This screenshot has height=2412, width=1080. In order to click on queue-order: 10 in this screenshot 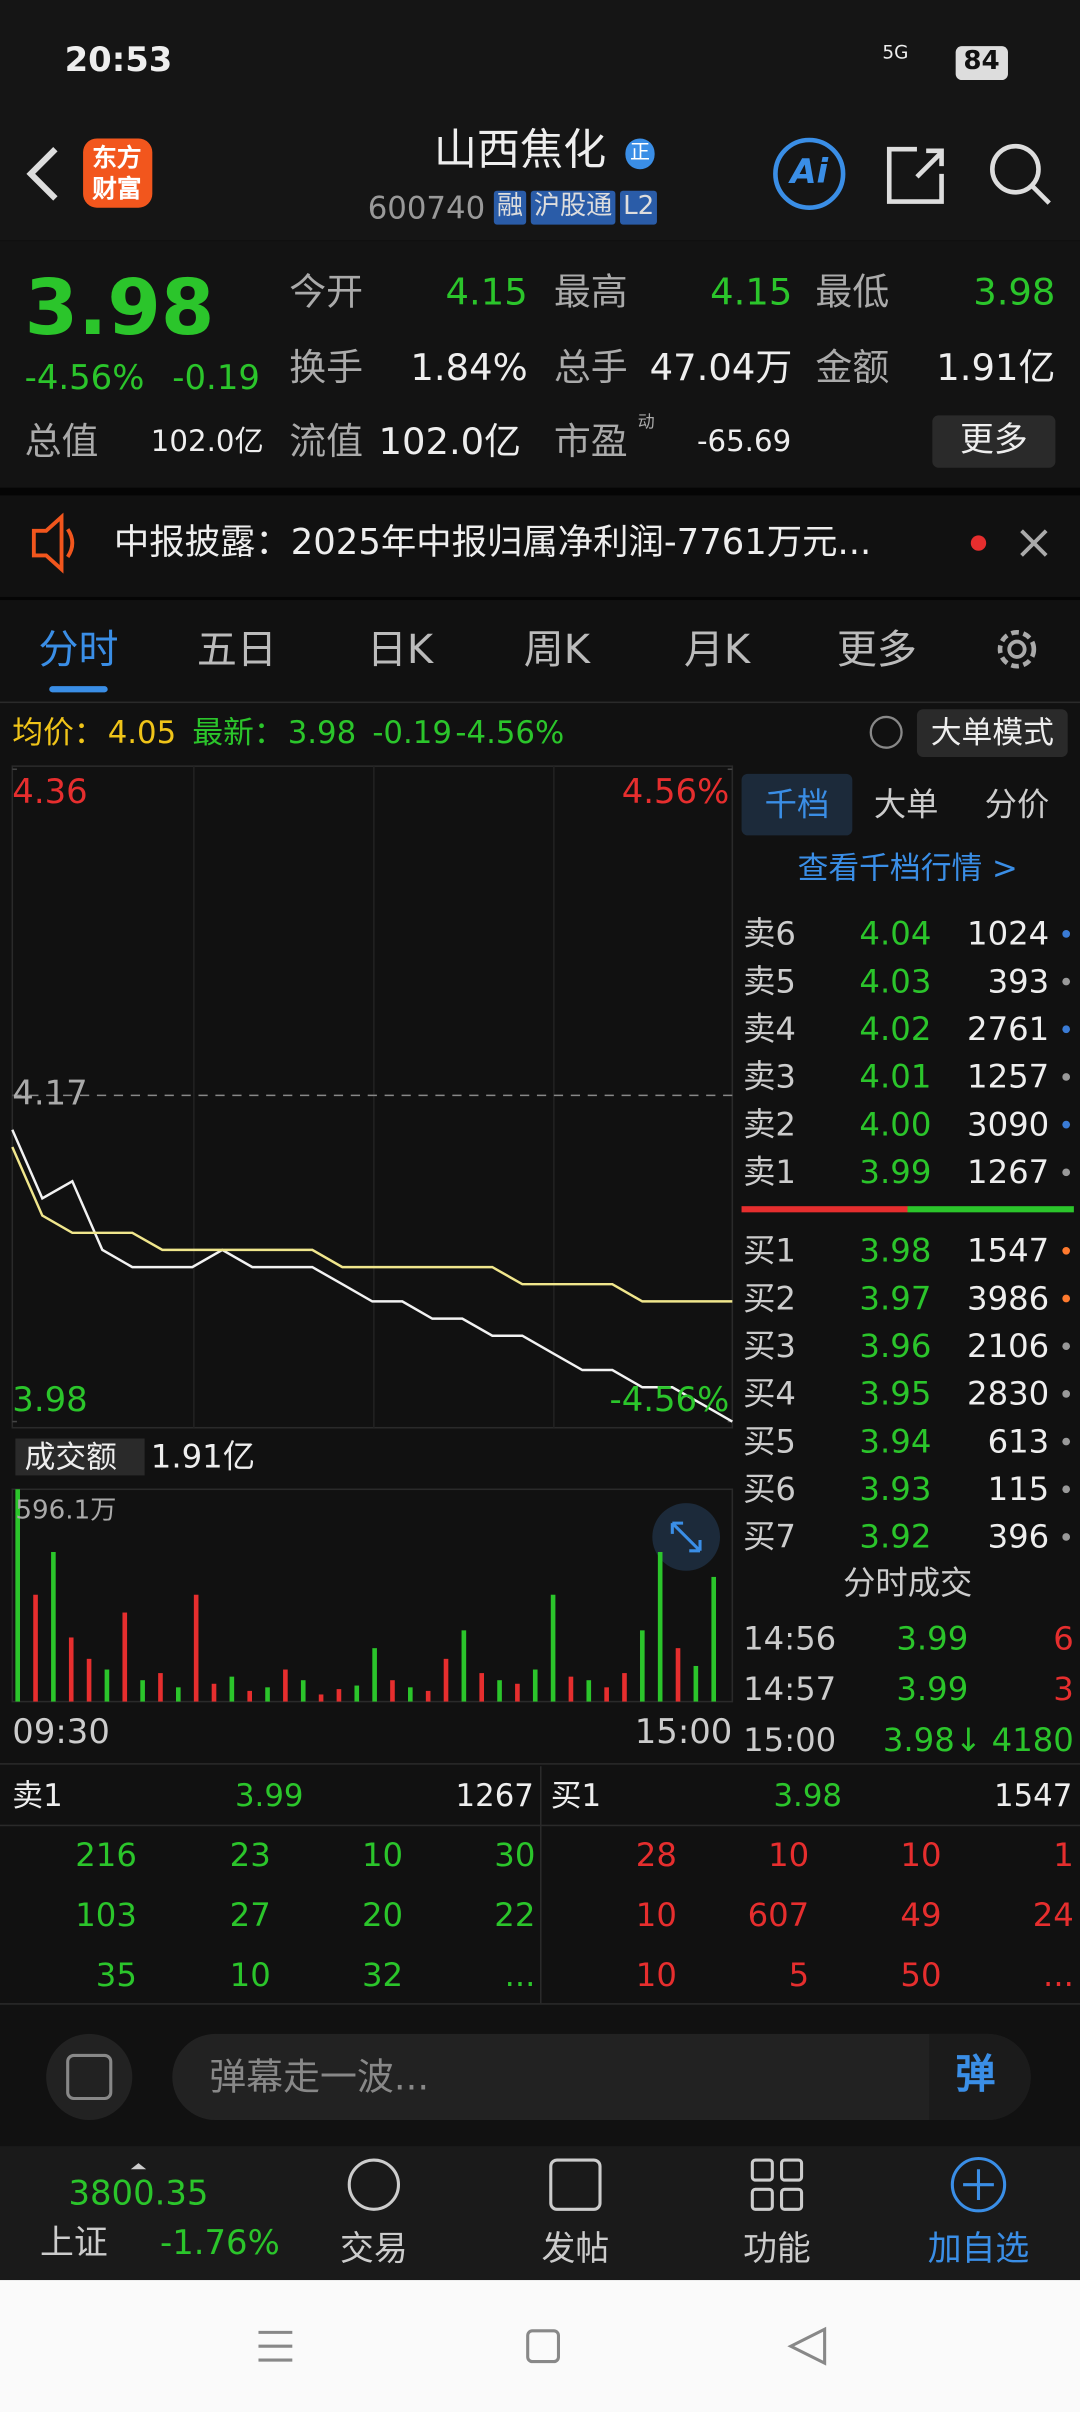, I will do `click(656, 1915)`.